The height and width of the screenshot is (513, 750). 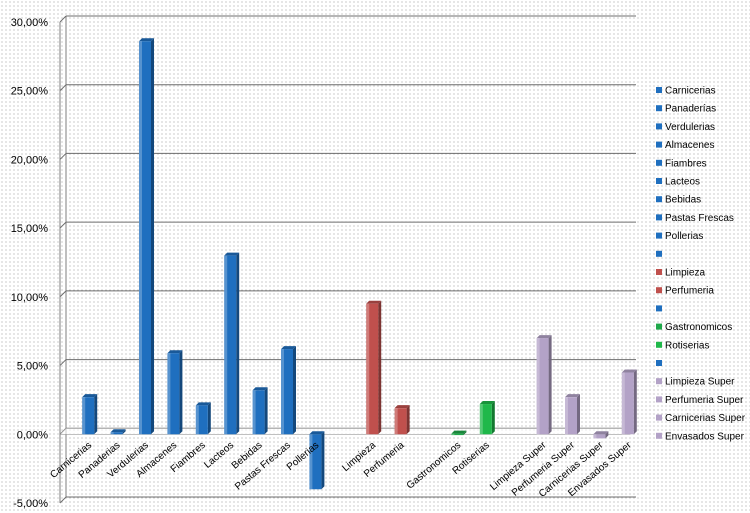 I want to click on legend-label: Verdulerias, so click(x=690, y=127).